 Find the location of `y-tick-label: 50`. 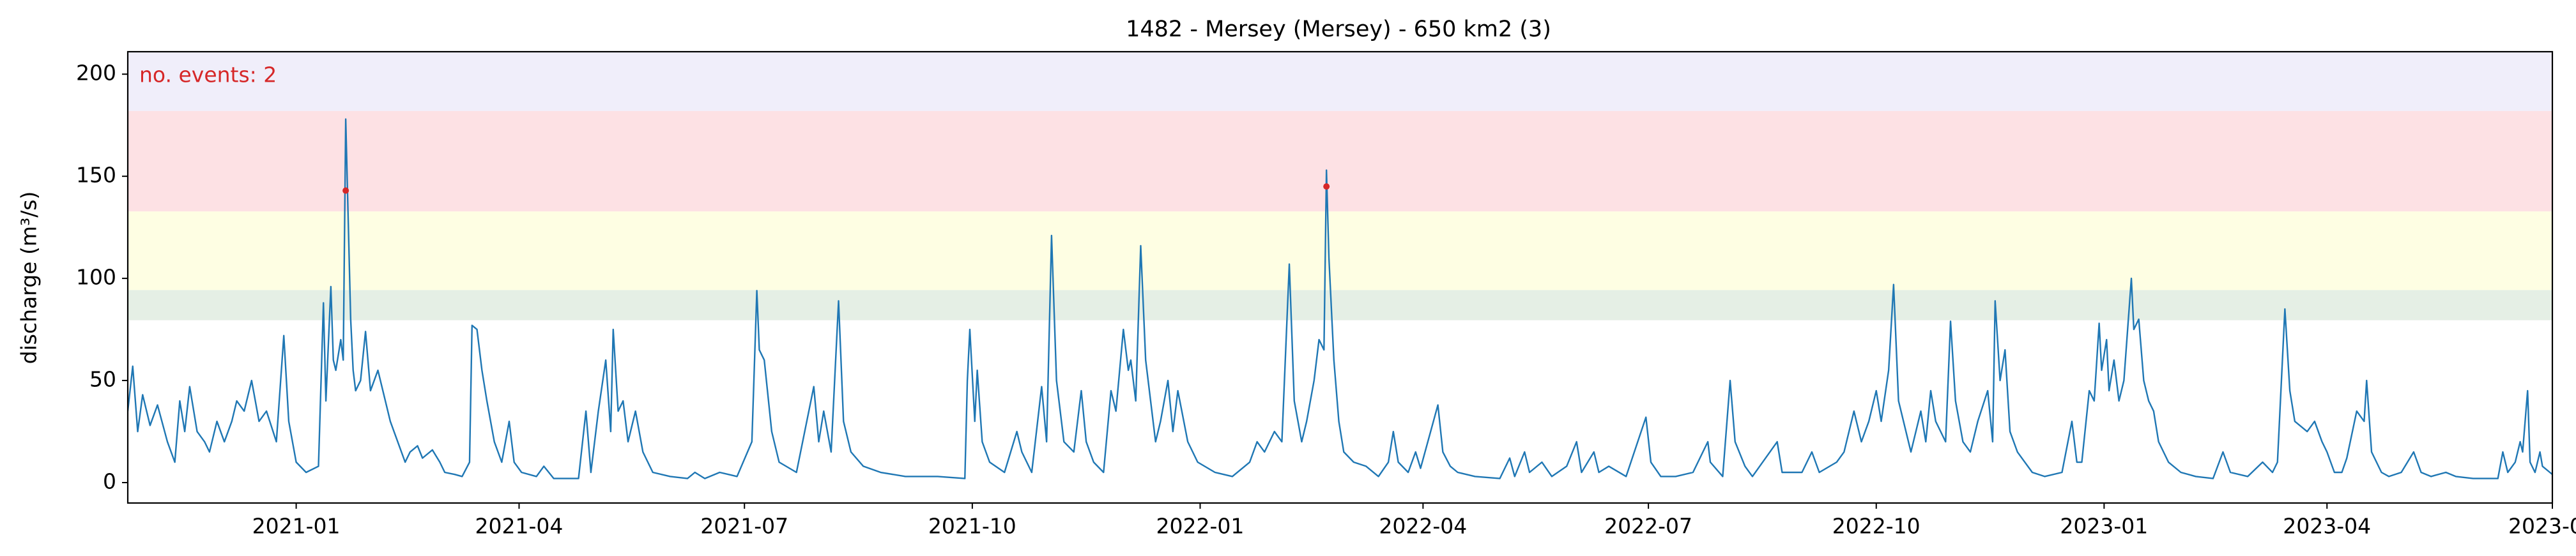

y-tick-label: 50 is located at coordinates (102, 380).